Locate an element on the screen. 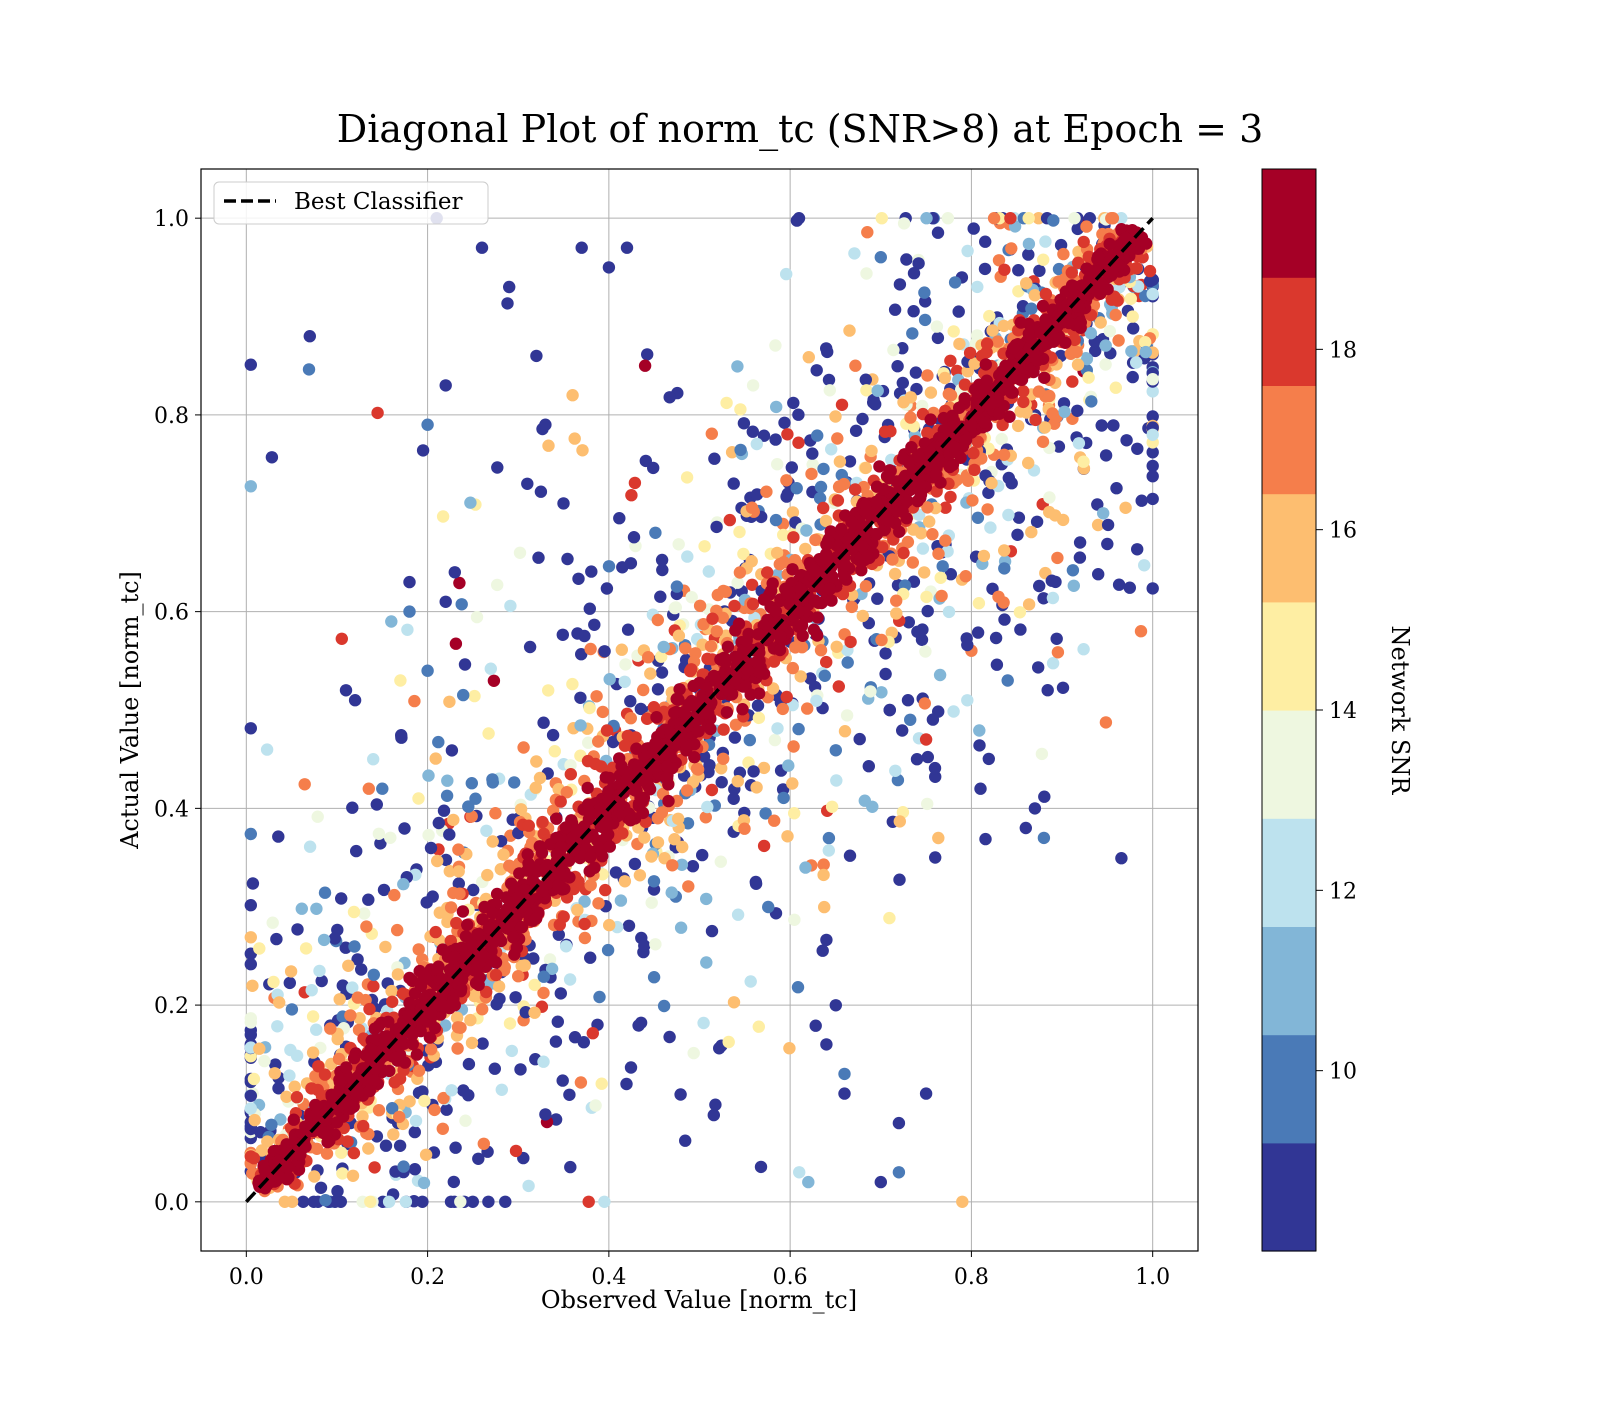  legend-label: Best Classifier is located at coordinates (378, 202).